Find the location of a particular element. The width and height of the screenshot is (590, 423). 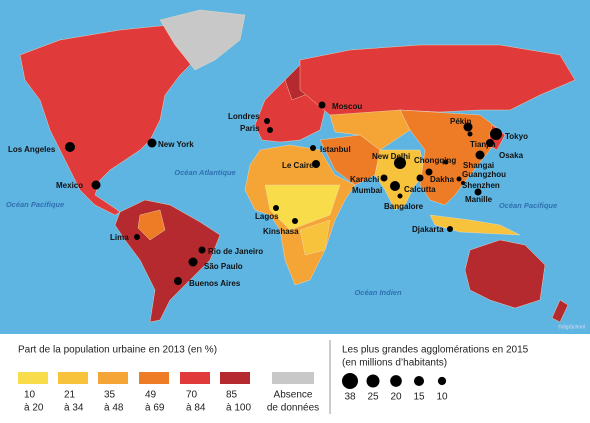

greenland is located at coordinates (202, 40).